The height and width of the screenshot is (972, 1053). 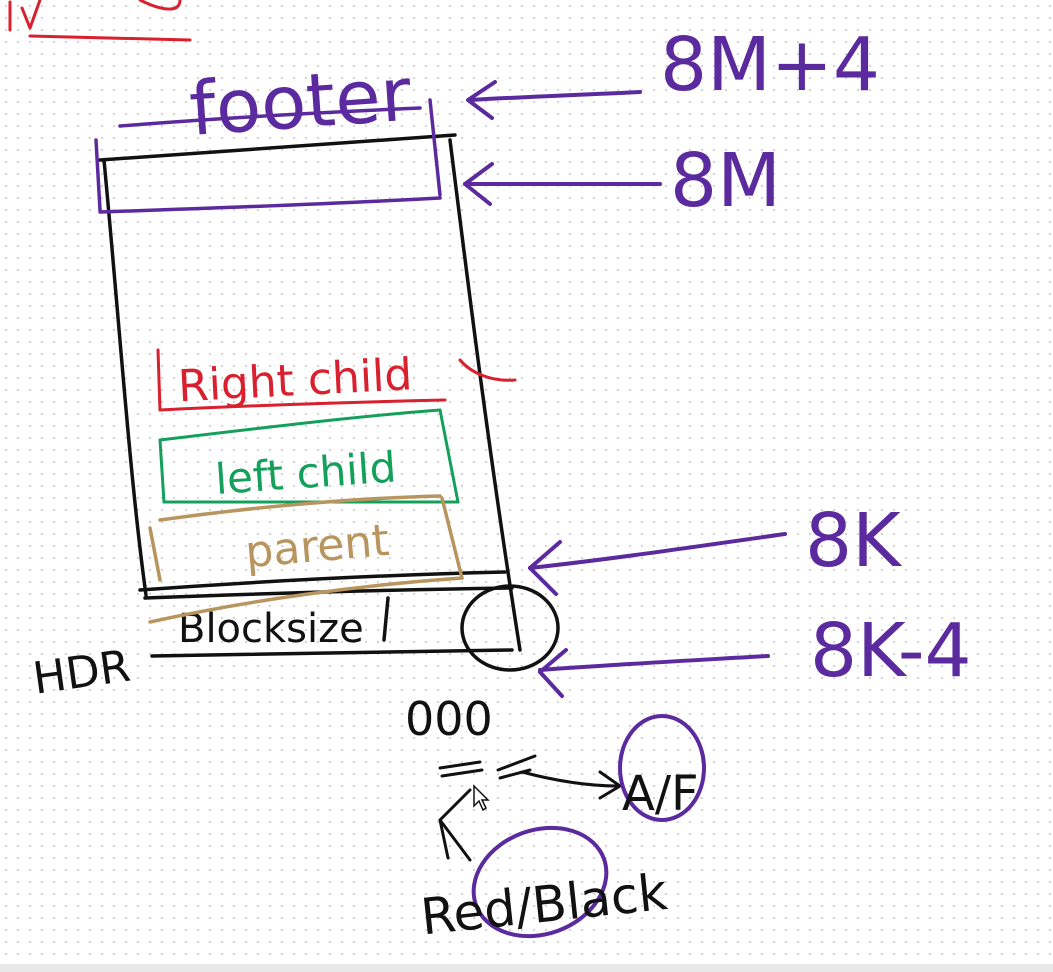 I want to click on left-child-label: left child, so click(x=306, y=473).